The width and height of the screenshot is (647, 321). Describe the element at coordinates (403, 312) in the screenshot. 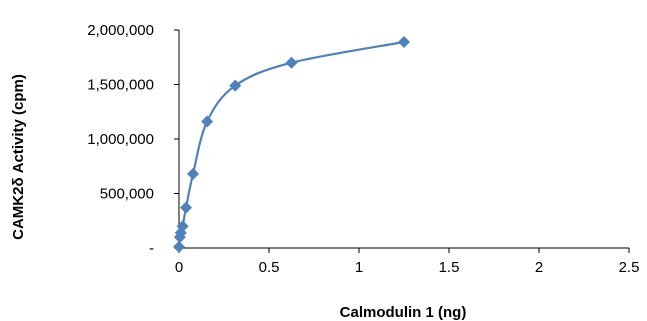

I see `x-axis-title: Calmodulin 1 (ng)` at that location.